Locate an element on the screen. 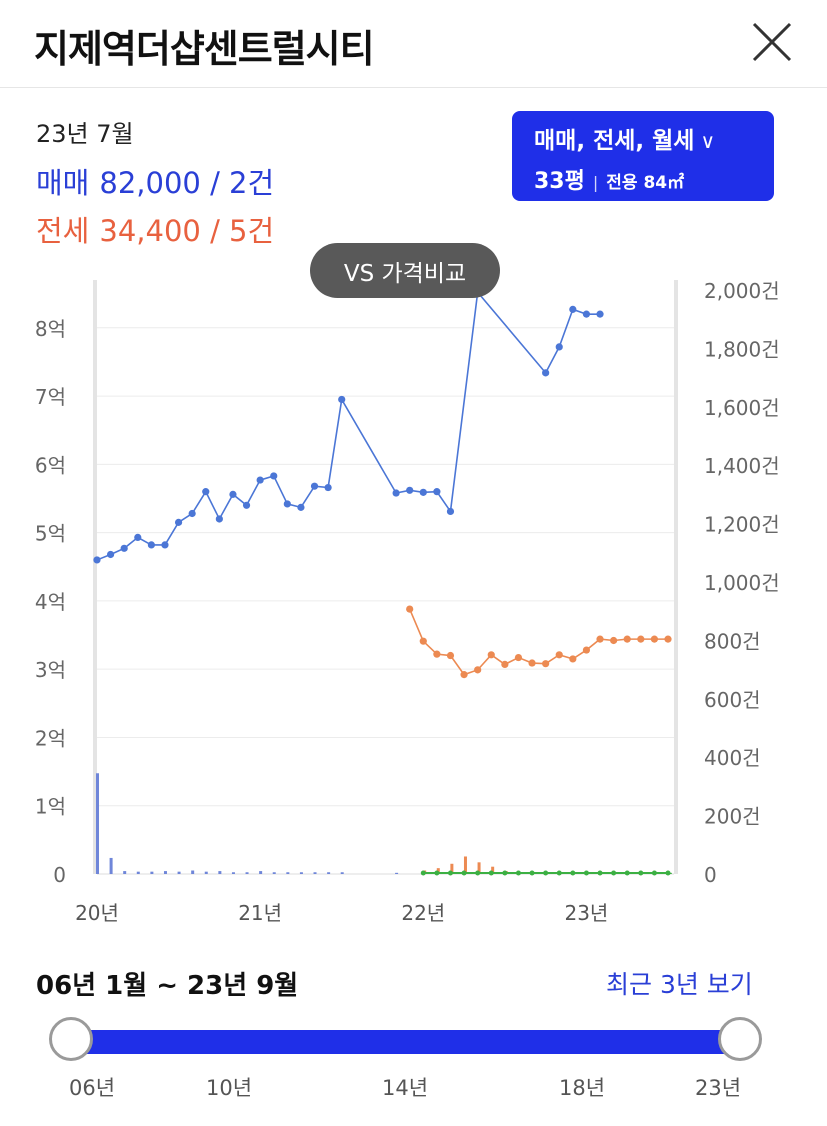  y-left-tick-label: 7억 is located at coordinates (50, 397).